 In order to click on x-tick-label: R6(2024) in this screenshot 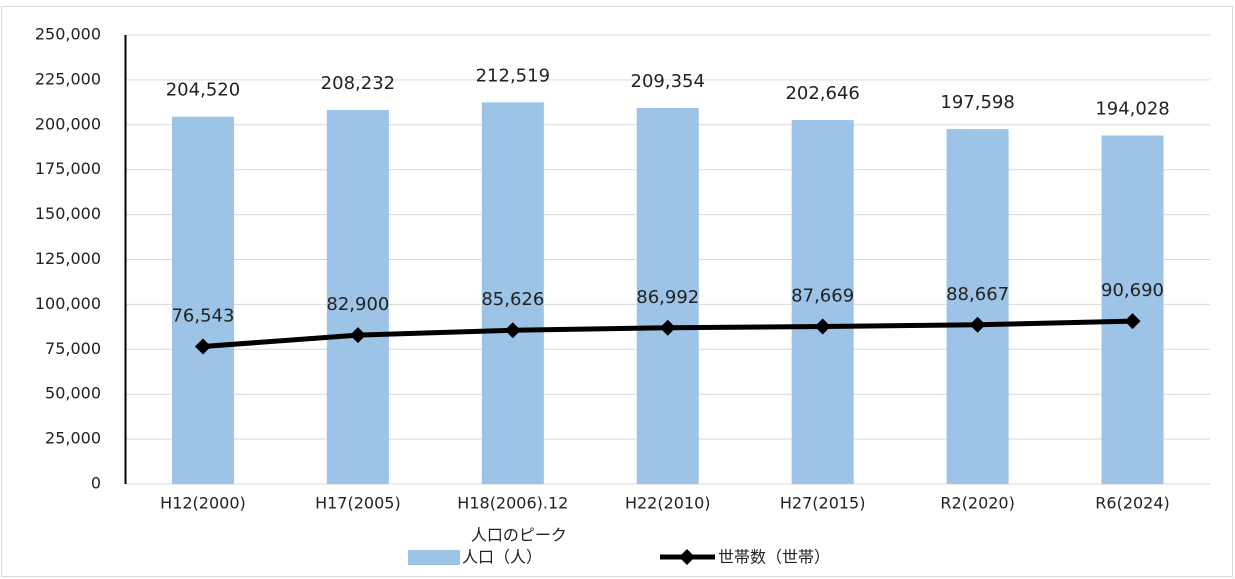, I will do `click(1132, 503)`.